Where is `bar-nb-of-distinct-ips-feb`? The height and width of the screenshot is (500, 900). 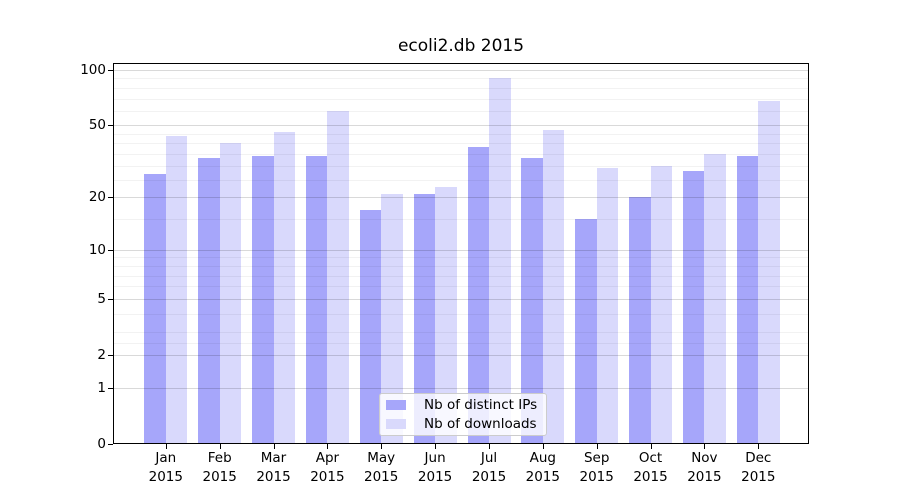 bar-nb-of-distinct-ips-feb is located at coordinates (209, 301).